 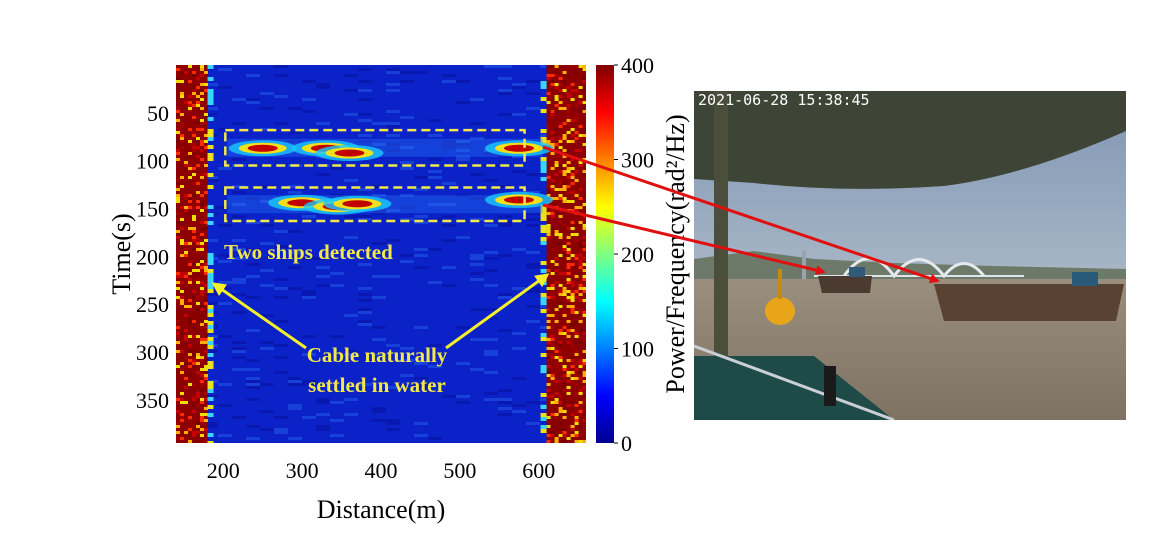 I want to click on colorbar-tick-label: 0, so click(x=626, y=443).